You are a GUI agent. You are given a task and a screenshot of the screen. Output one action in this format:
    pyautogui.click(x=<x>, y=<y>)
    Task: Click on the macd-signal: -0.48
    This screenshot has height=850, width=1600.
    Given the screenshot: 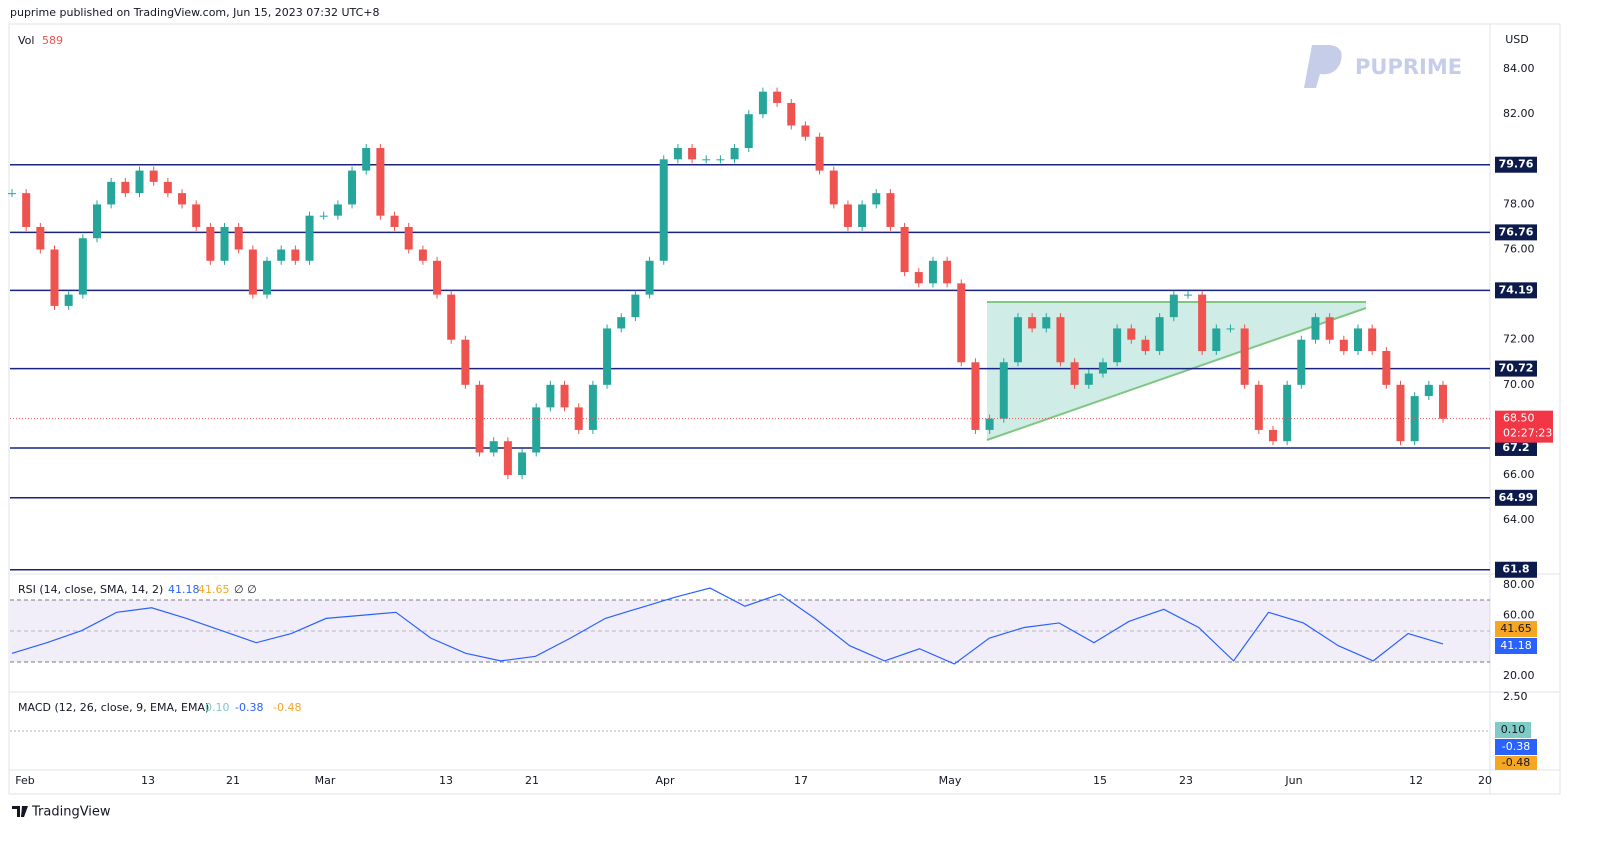 What is the action you would take?
    pyautogui.click(x=287, y=707)
    